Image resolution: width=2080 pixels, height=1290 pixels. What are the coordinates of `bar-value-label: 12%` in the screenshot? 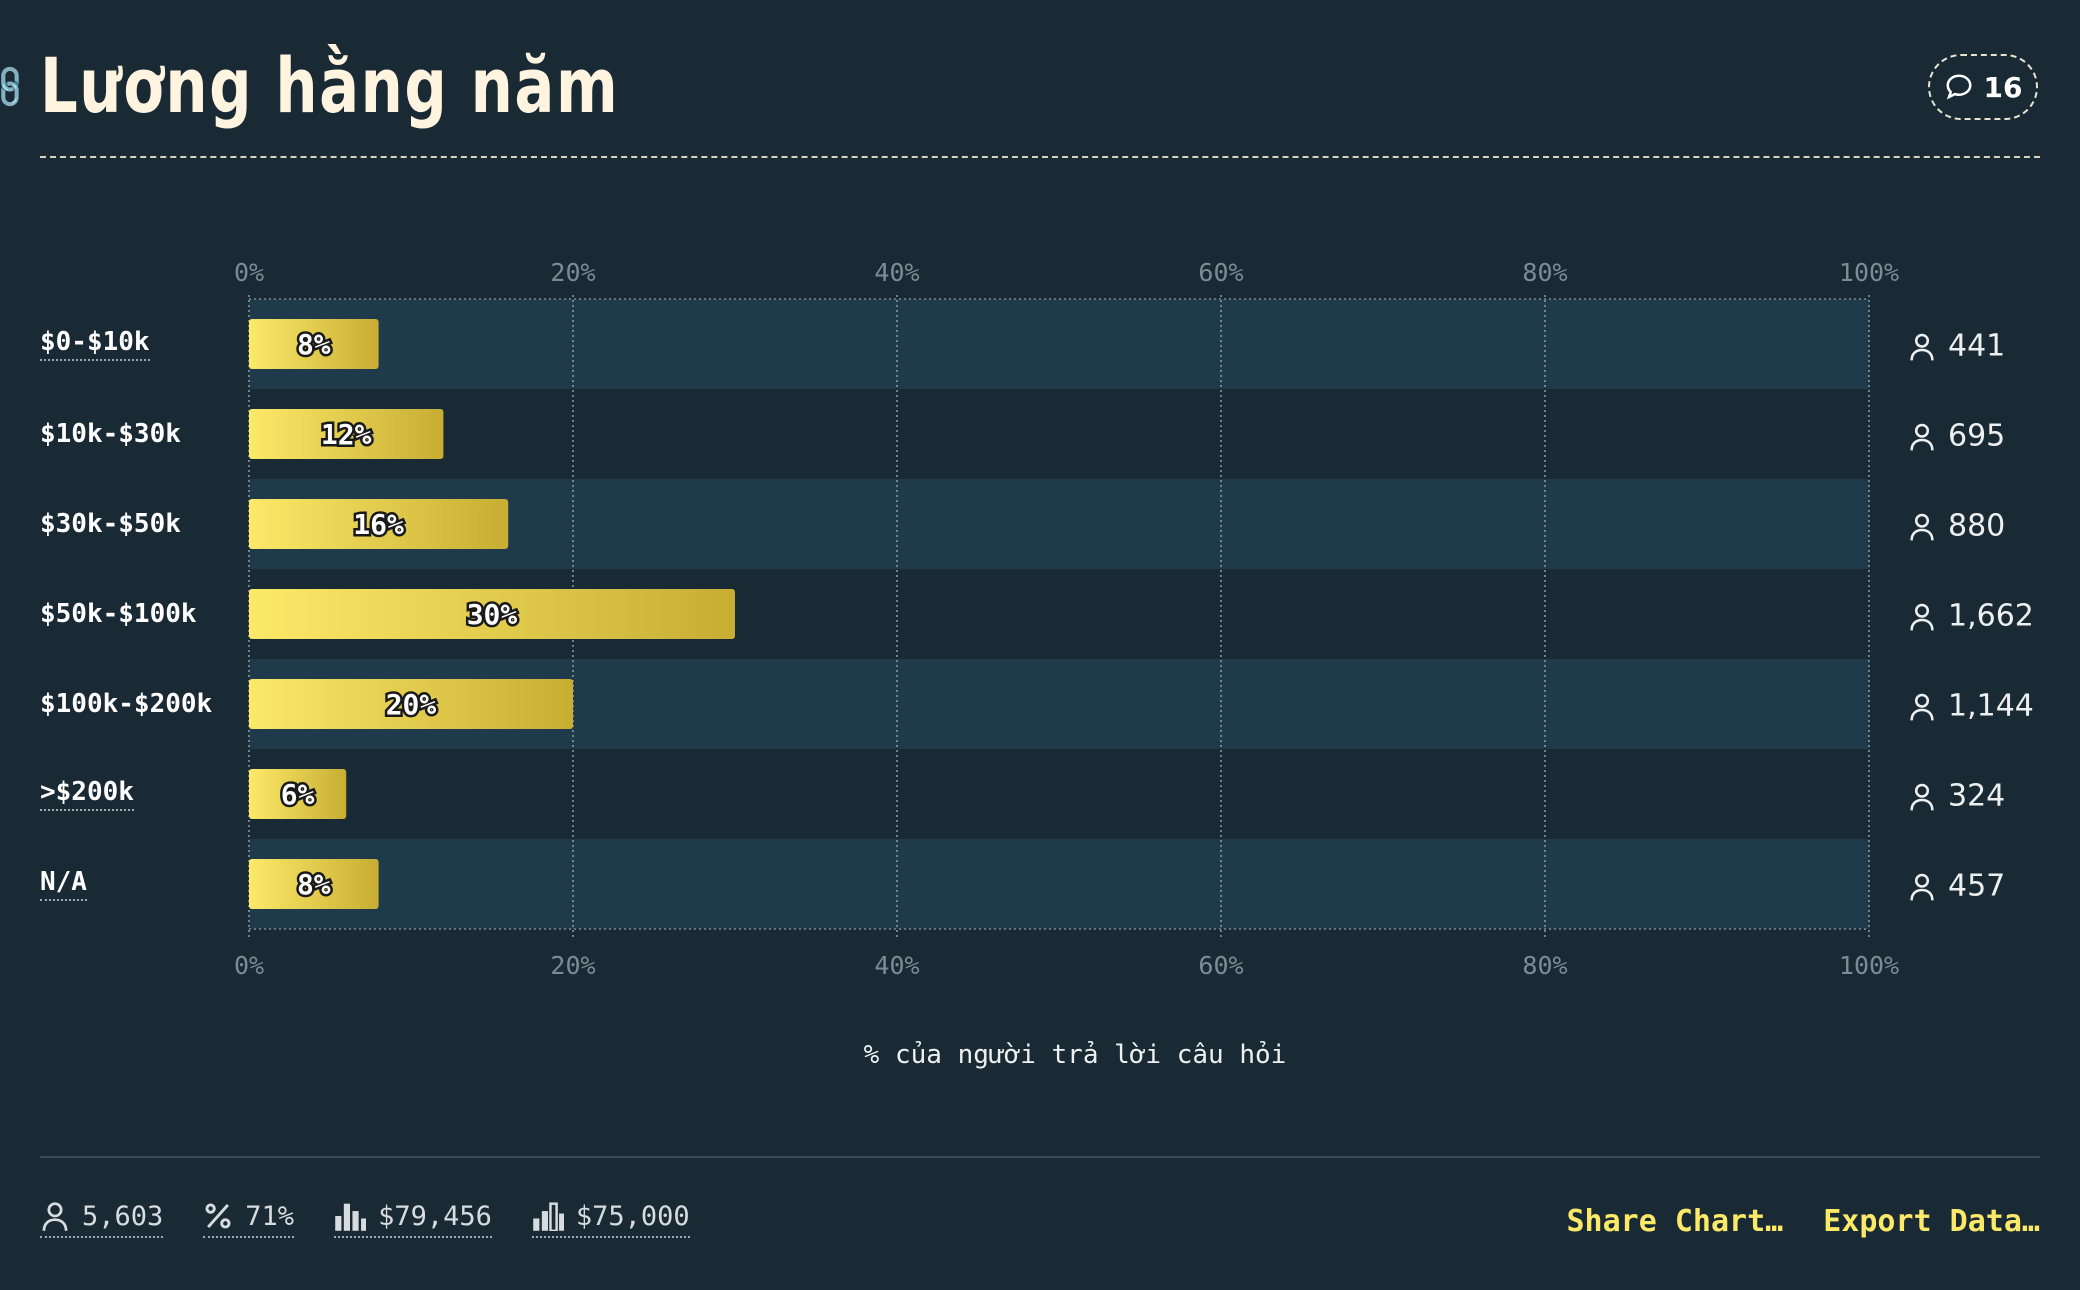 It's located at (346, 434).